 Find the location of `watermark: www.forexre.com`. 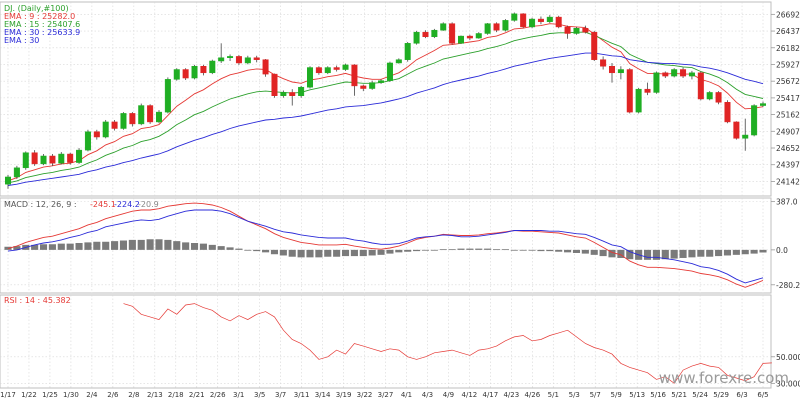

watermark: www.forexre.com is located at coordinates (724, 378).